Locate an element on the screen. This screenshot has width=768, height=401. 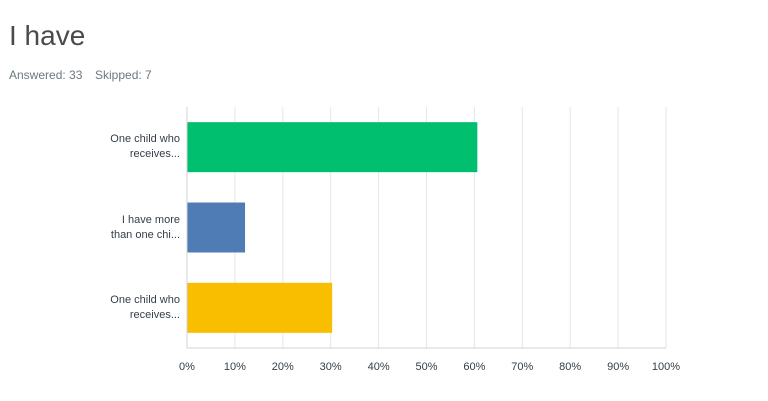
x-tick-label: 100% is located at coordinates (666, 367).